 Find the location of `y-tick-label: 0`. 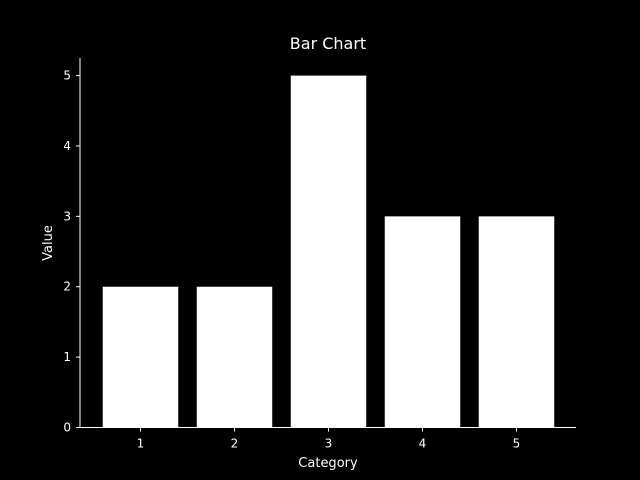

y-tick-label: 0 is located at coordinates (67, 428).